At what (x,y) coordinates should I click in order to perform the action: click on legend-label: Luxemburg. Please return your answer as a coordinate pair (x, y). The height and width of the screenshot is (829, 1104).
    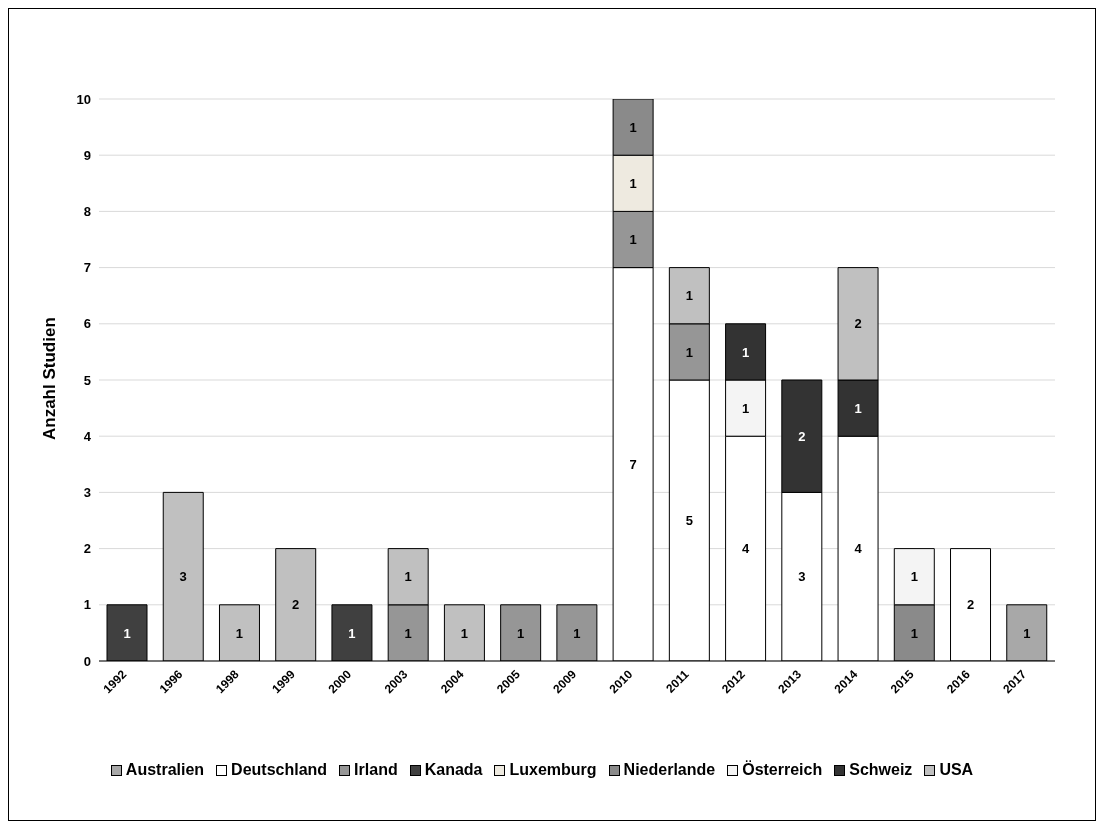
    Looking at the image, I should click on (553, 770).